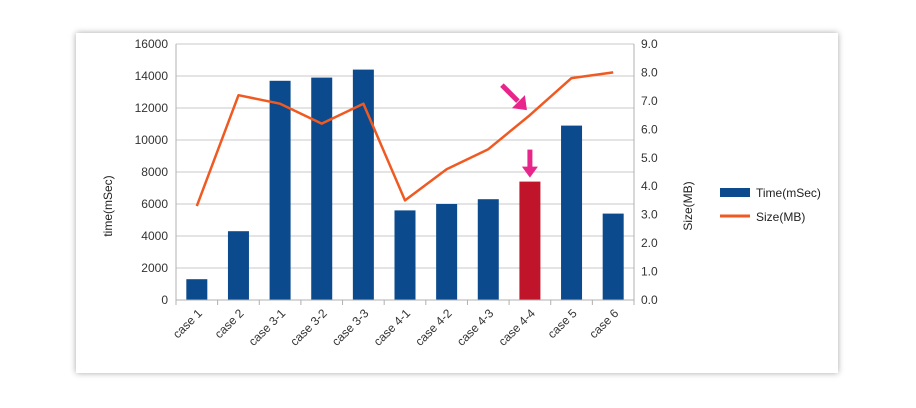 Image resolution: width=916 pixels, height=408 pixels. Describe the element at coordinates (154, 268) in the screenshot. I see `y-tick-label: 2000` at that location.